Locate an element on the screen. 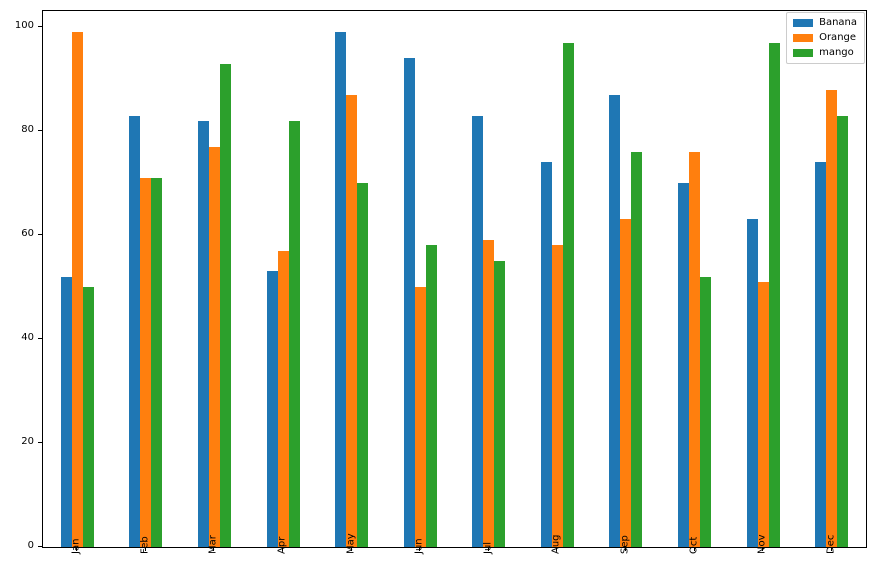 The width and height of the screenshot is (874, 577). bar-mango-oct is located at coordinates (705, 411).